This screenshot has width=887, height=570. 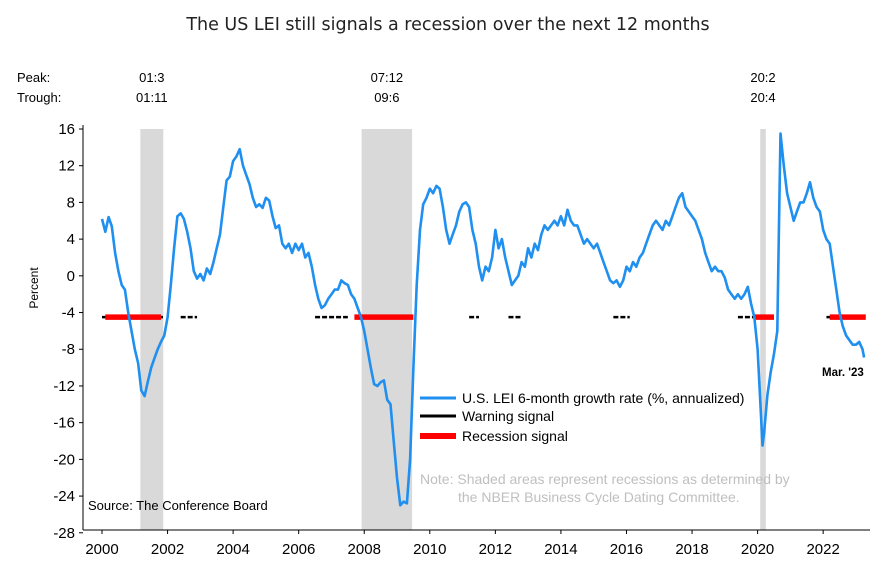 What do you see at coordinates (64, 386) in the screenshot?
I see `y-tick-label-7: -12` at bounding box center [64, 386].